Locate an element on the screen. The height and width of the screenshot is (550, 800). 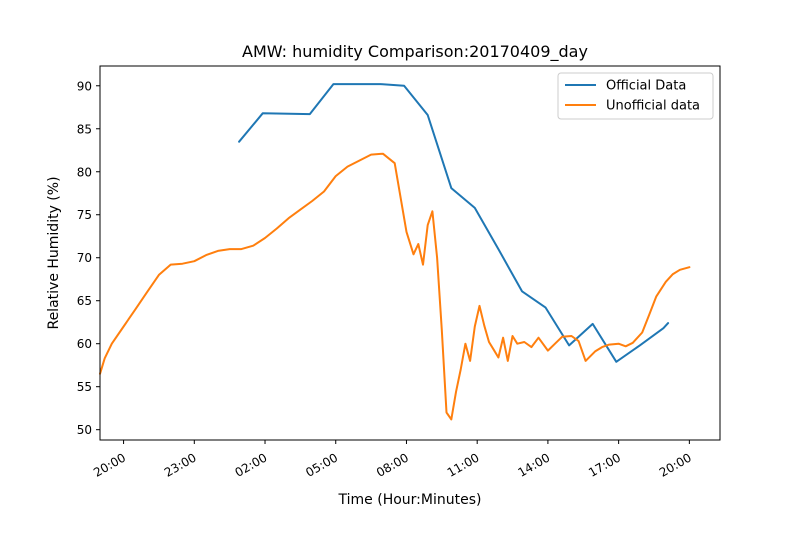
y-tick-label: 85 is located at coordinates (84, 129).